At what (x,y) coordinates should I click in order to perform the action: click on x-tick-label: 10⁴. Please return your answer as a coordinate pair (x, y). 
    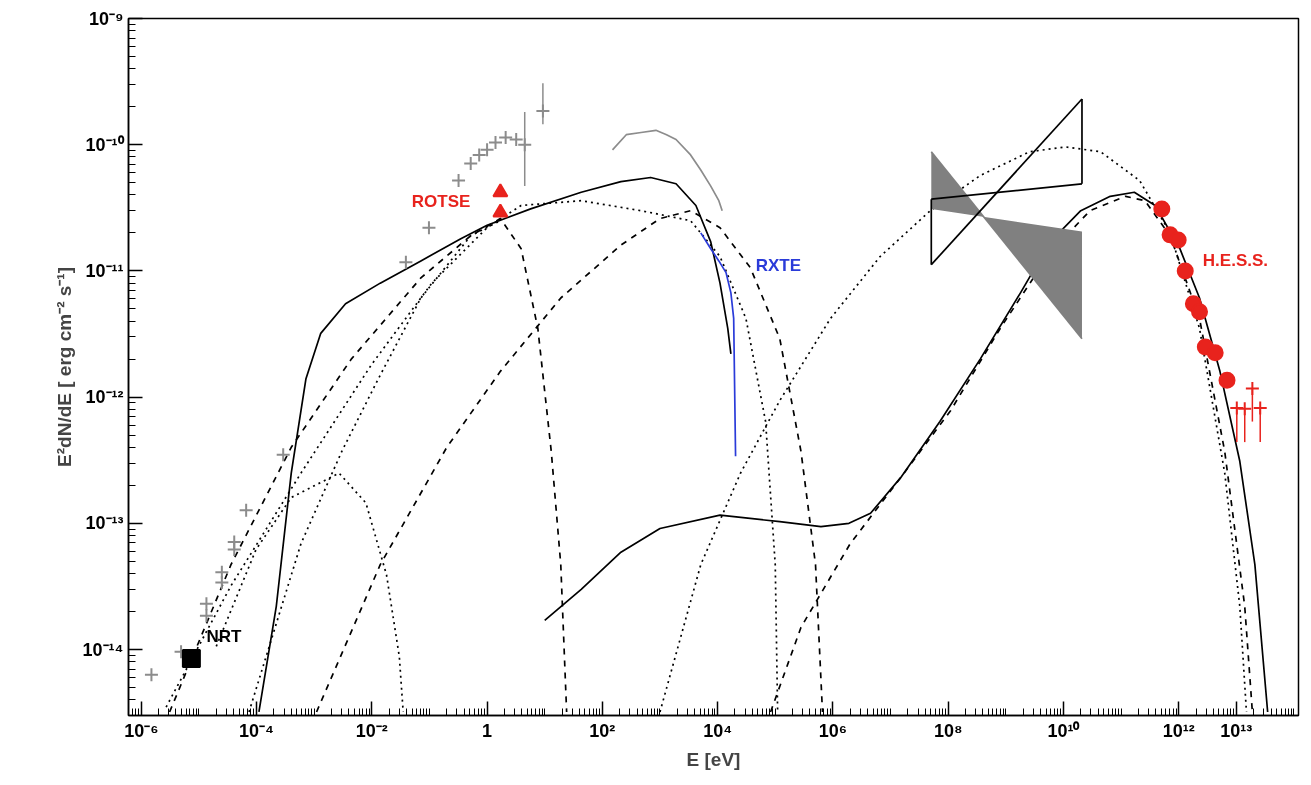
    Looking at the image, I should click on (718, 730).